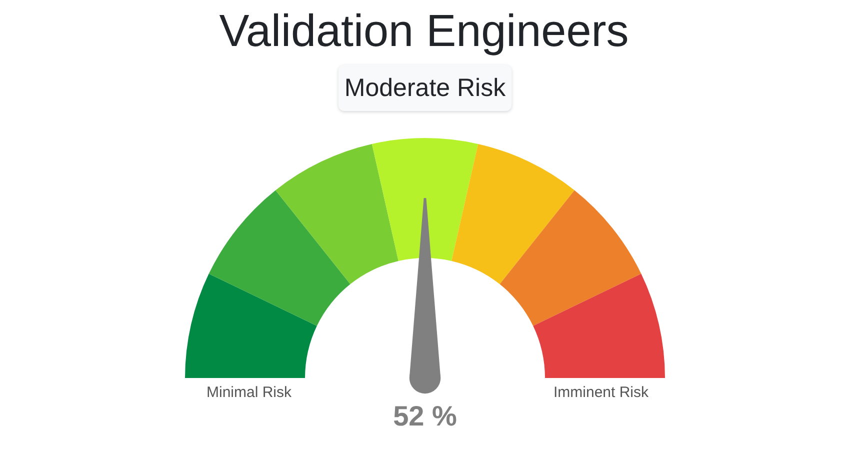 This screenshot has width=848, height=465. What do you see at coordinates (249, 393) in the screenshot?
I see `text: Minimal Risk` at bounding box center [249, 393].